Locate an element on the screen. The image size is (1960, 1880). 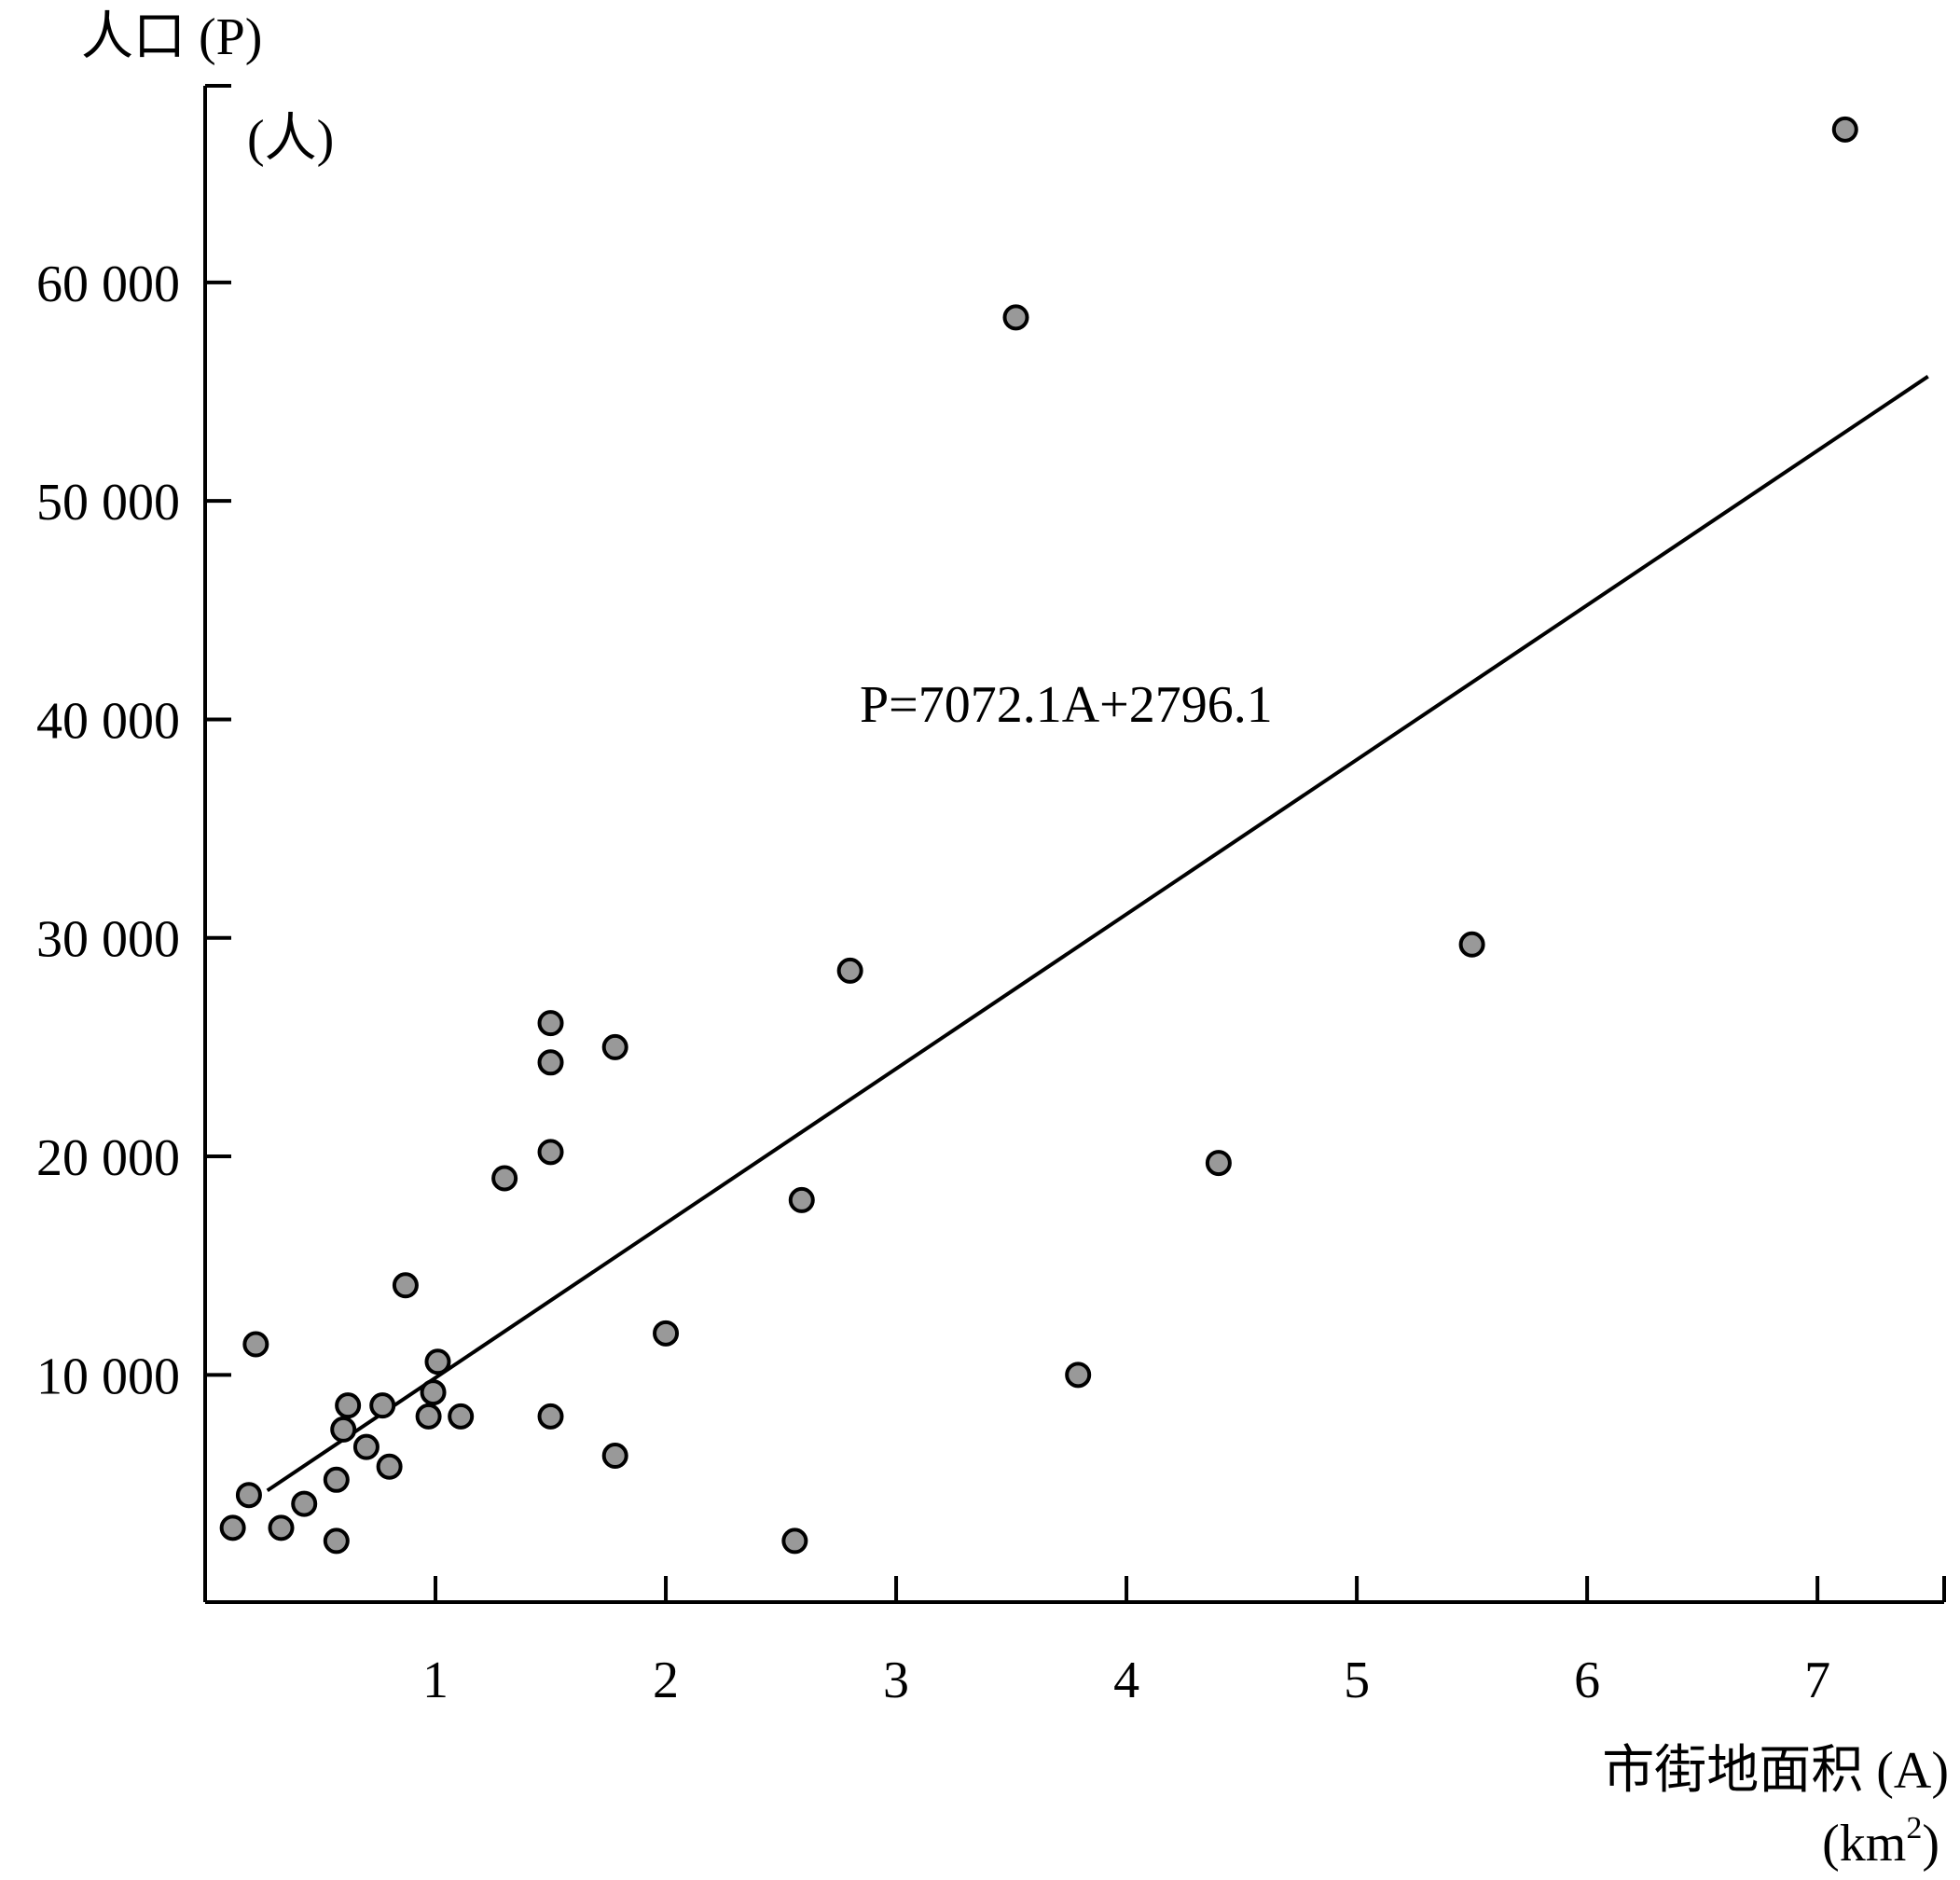
x-tick-label: 1 is located at coordinates (436, 1680).